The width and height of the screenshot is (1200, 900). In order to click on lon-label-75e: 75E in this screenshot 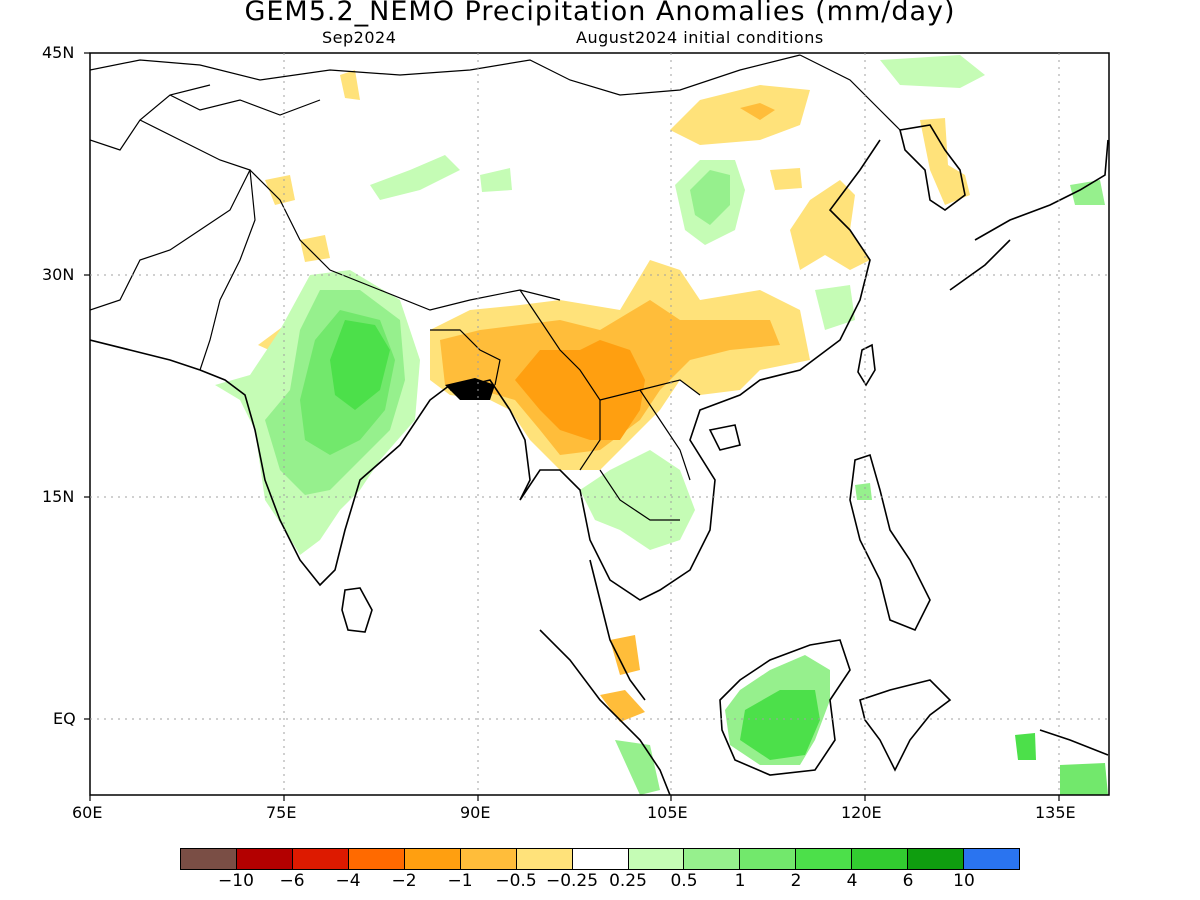, I will do `click(281, 812)`.